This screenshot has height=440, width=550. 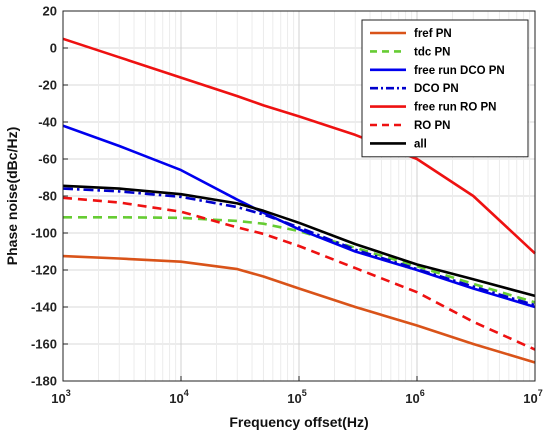 I want to click on y-tick-label: 20, so click(x=50, y=11).